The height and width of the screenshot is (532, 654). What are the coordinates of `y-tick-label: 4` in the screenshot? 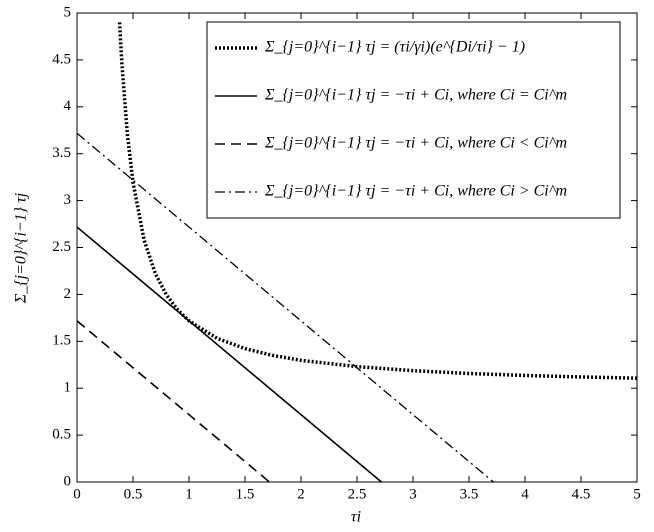 It's located at (68, 106).